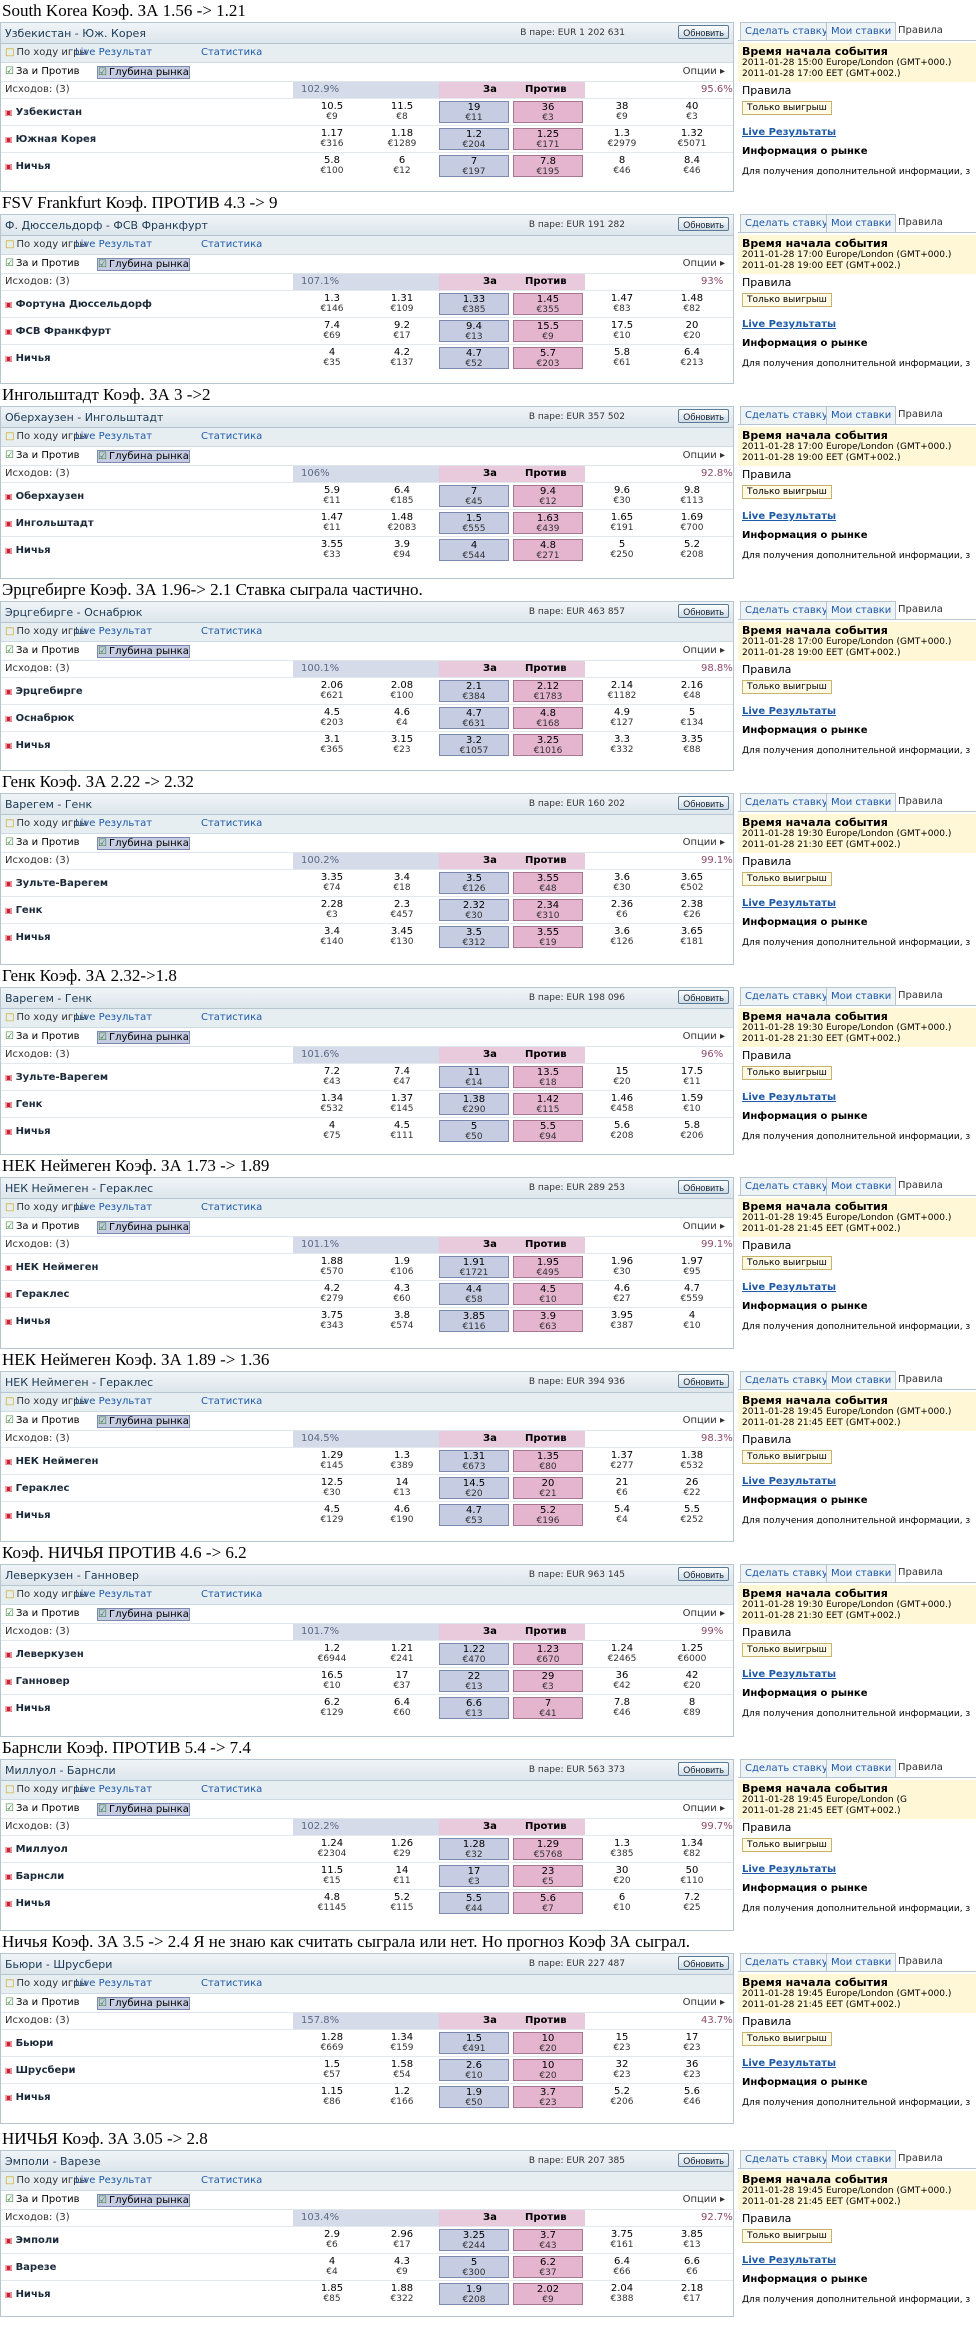 This screenshot has height=2334, width=976. Describe the element at coordinates (402, 112) in the screenshot. I see `price-cell-back2: 11.5 €8` at that location.